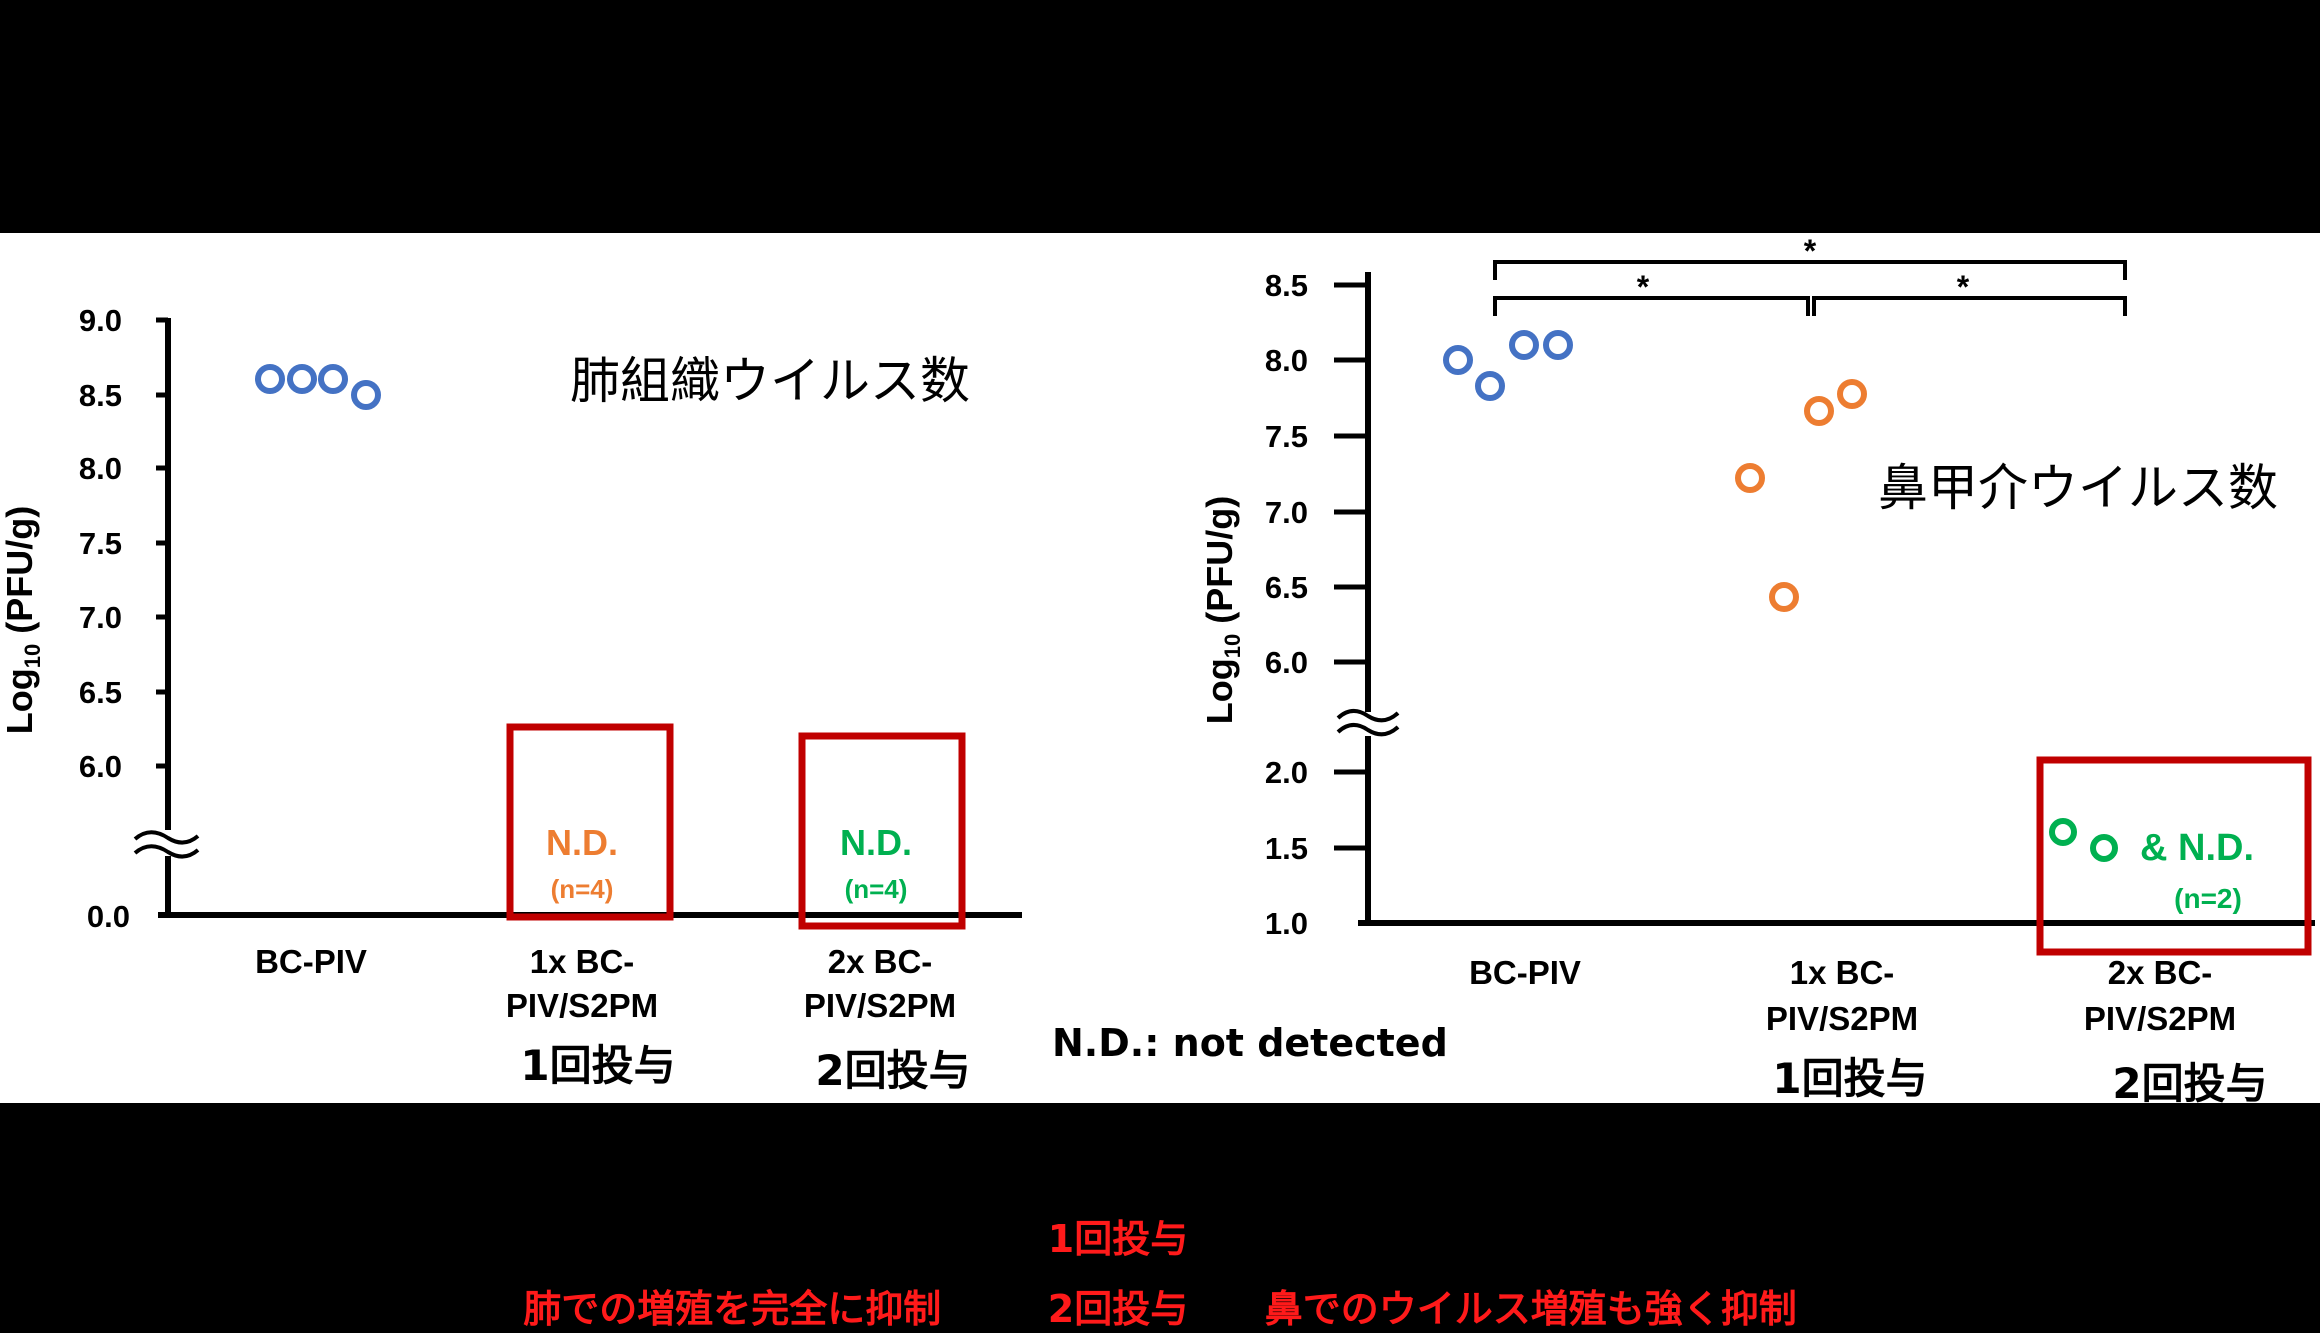 This screenshot has height=1333, width=2320. Describe the element at coordinates (1351, 566) in the screenshot. I see `right-y-ticks` at that location.